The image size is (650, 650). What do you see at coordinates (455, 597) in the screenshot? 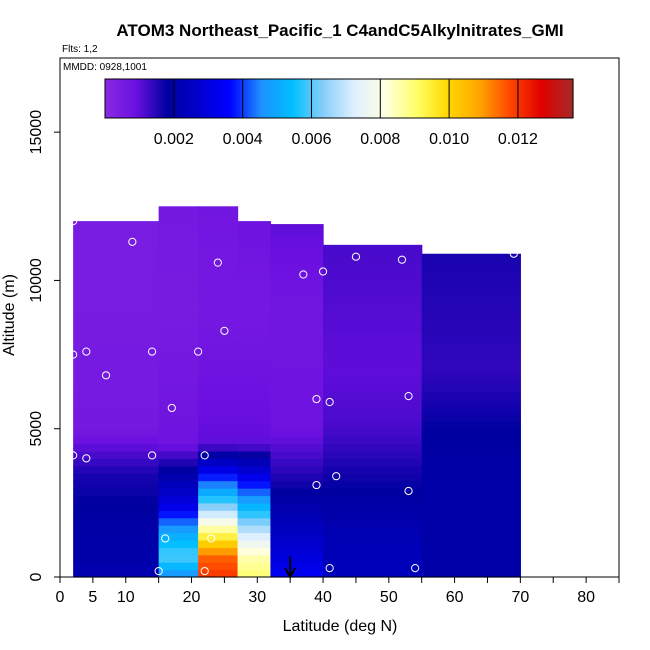
I see `x-tick-label: 60` at bounding box center [455, 597].